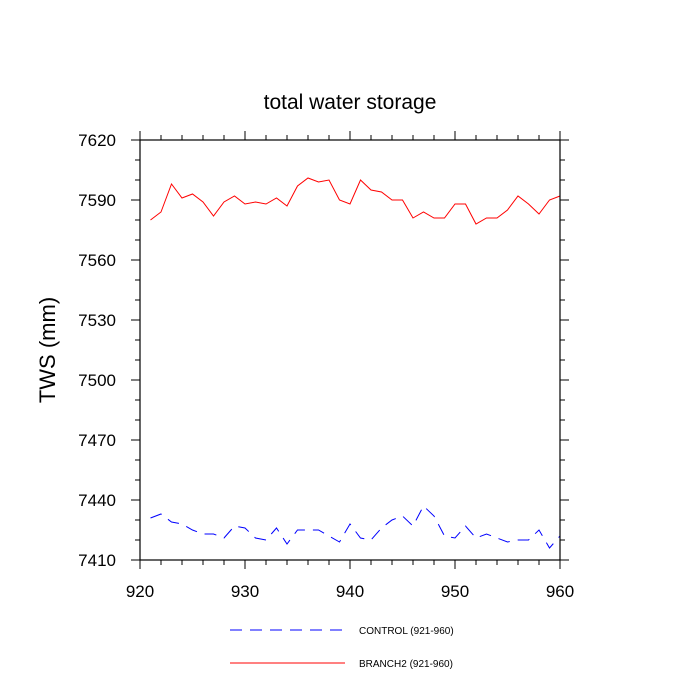 The image size is (700, 700). Describe the element at coordinates (350, 102) in the screenshot. I see `chart-title: total water storage` at that location.